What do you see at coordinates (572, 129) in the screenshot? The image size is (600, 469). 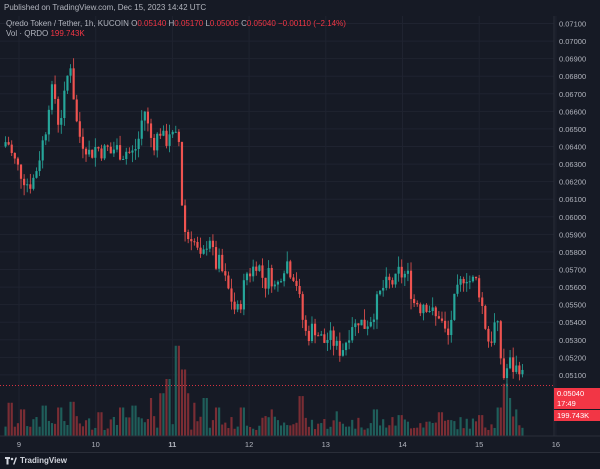 I see `y-tick-label: 0.06500` at bounding box center [572, 129].